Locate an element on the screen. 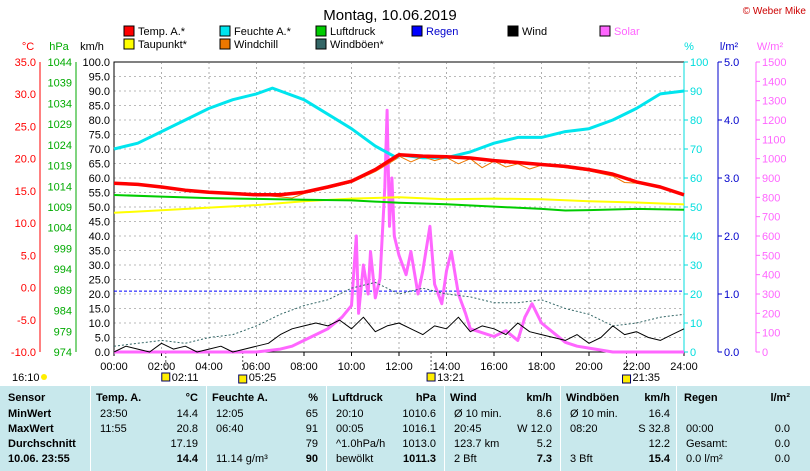 This screenshot has width=810, height=471. x-tick-label: 14:00 is located at coordinates (447, 367).